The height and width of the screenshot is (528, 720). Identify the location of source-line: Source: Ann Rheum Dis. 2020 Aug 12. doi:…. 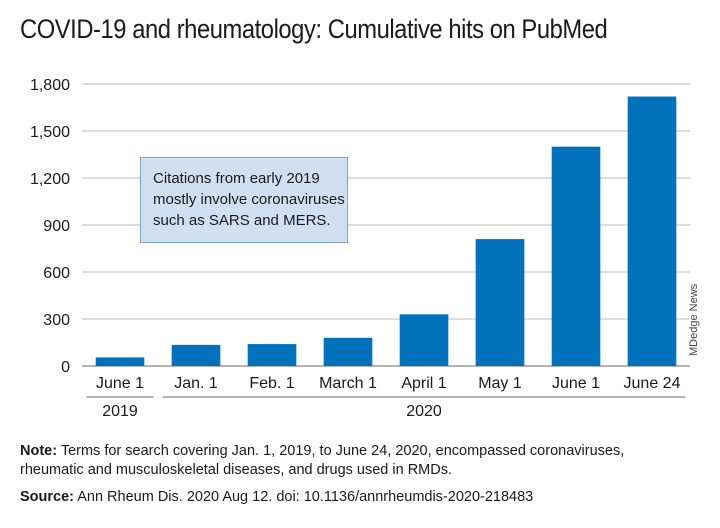
(276, 497).